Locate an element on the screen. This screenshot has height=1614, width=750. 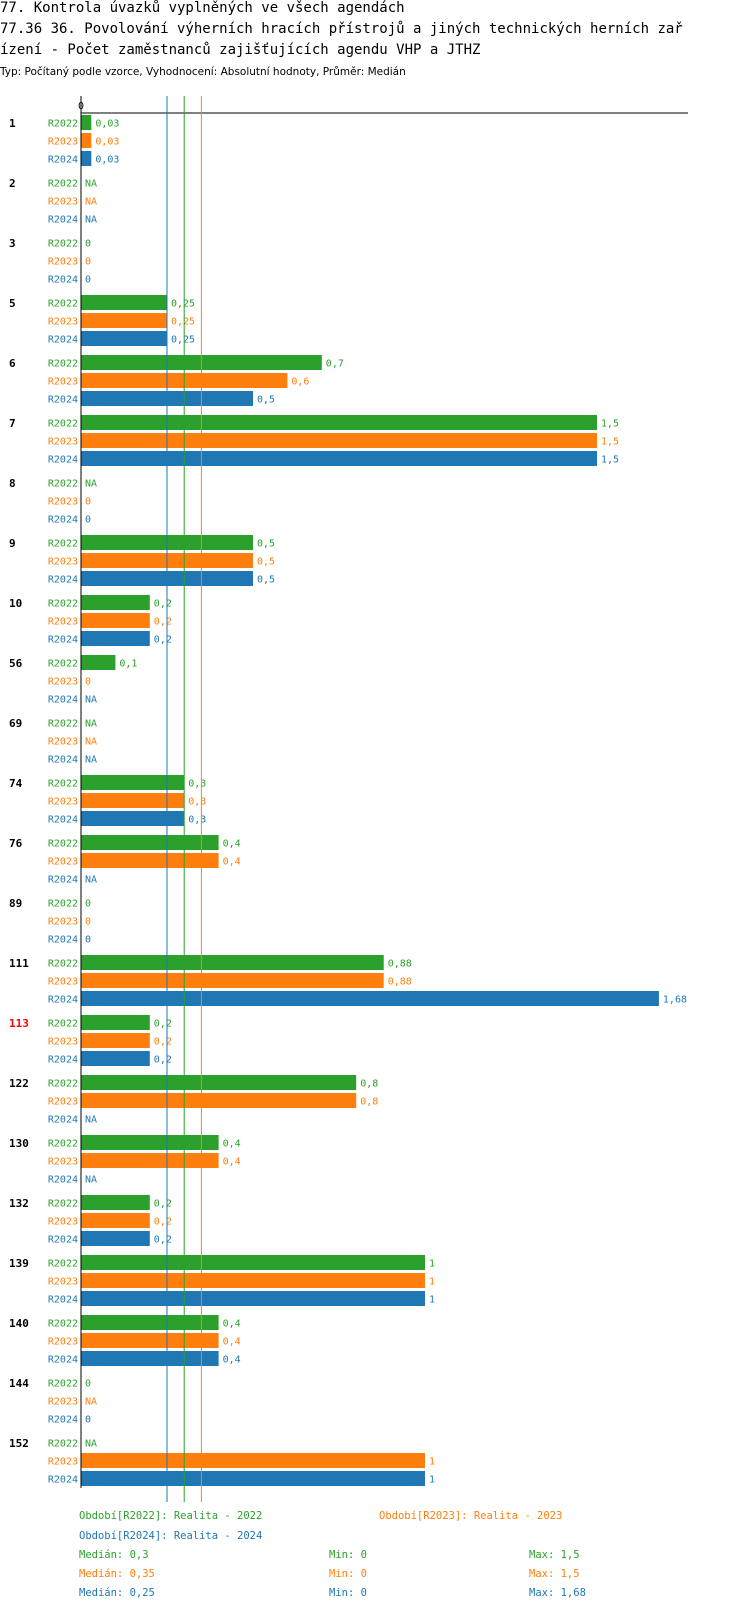
value-label: 0,88 is located at coordinates (400, 982).